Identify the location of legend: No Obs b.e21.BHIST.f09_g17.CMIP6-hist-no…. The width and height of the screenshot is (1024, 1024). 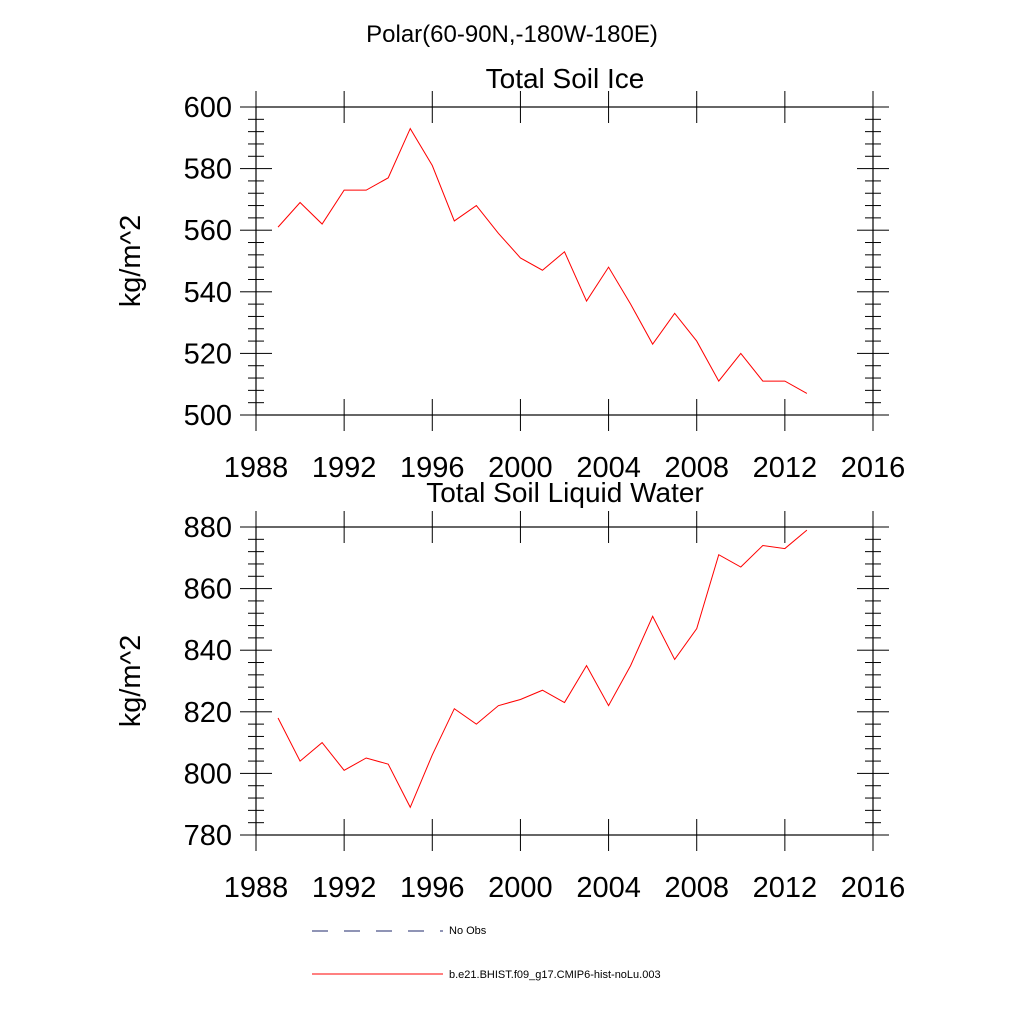
(486, 953).